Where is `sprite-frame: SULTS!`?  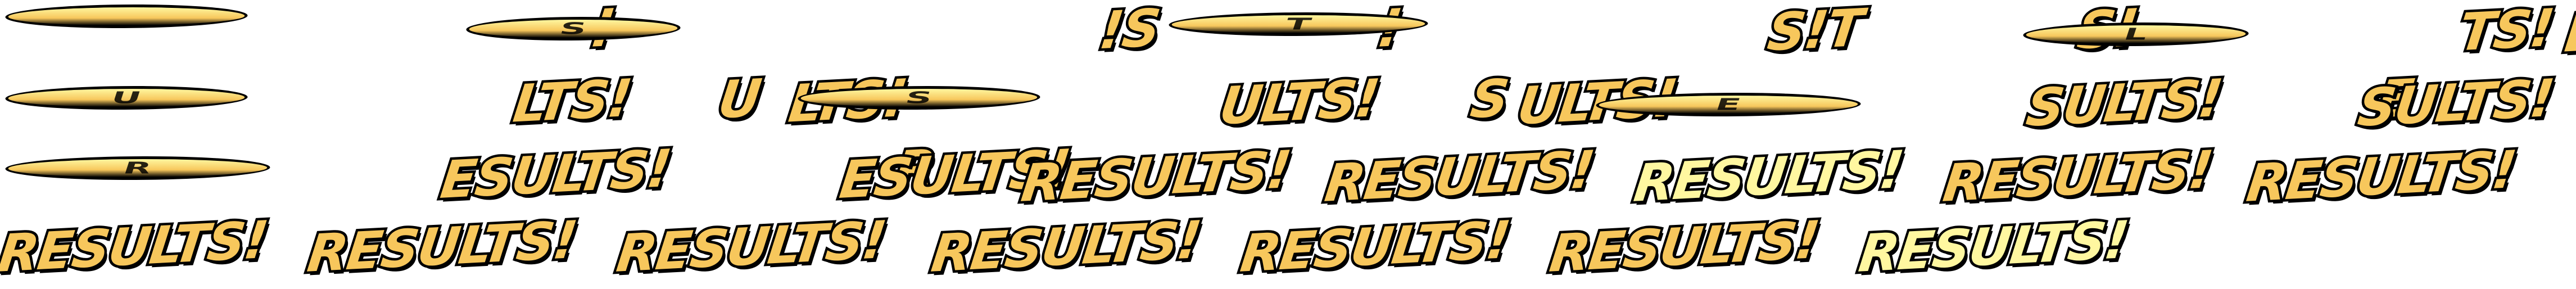 sprite-frame: SULTS! is located at coordinates (2407, 103).